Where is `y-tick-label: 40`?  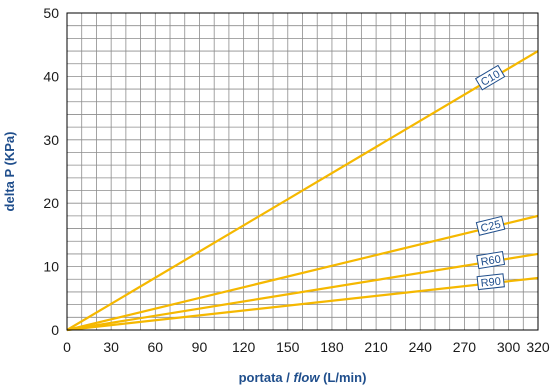 y-tick-label: 40 is located at coordinates (51, 76).